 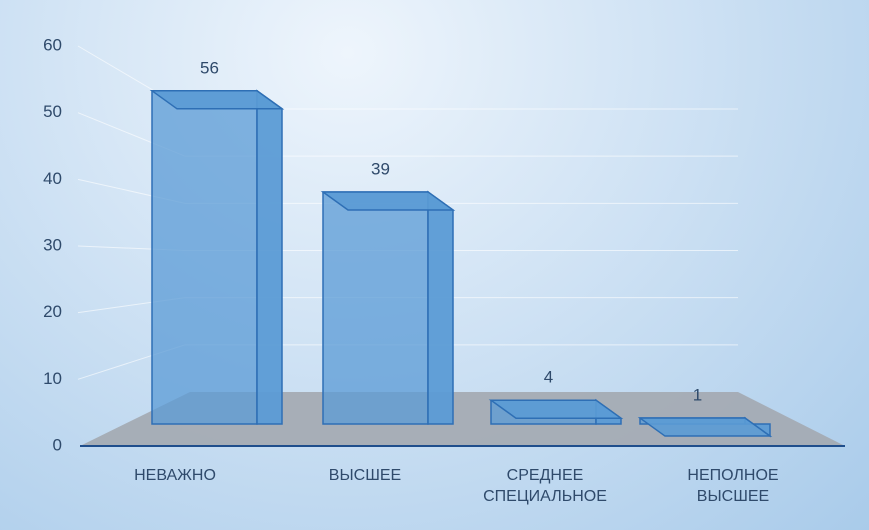 I want to click on y-tick-label: 50, so click(x=52, y=111).